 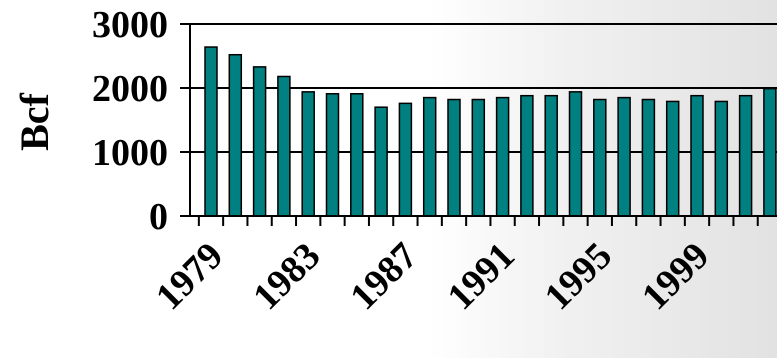 What do you see at coordinates (130, 153) in the screenshot?
I see `y-tick-label: 1000` at bounding box center [130, 153].